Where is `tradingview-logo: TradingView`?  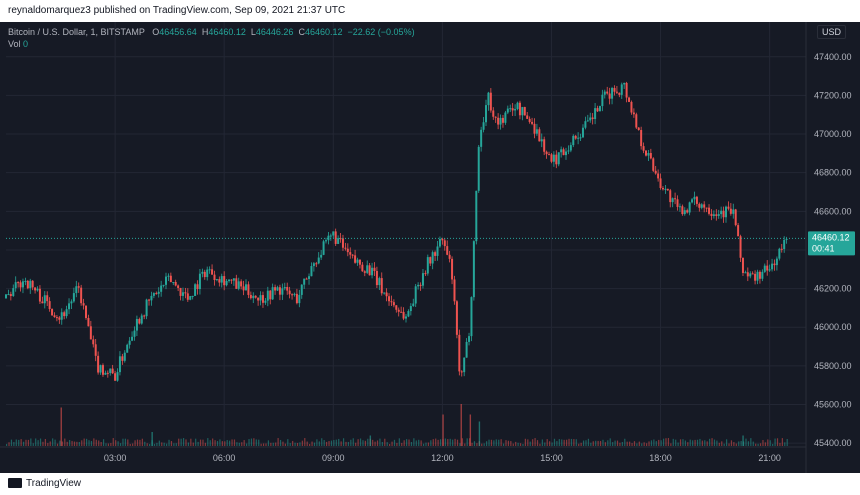 tradingview-logo: TradingView is located at coordinates (44, 483).